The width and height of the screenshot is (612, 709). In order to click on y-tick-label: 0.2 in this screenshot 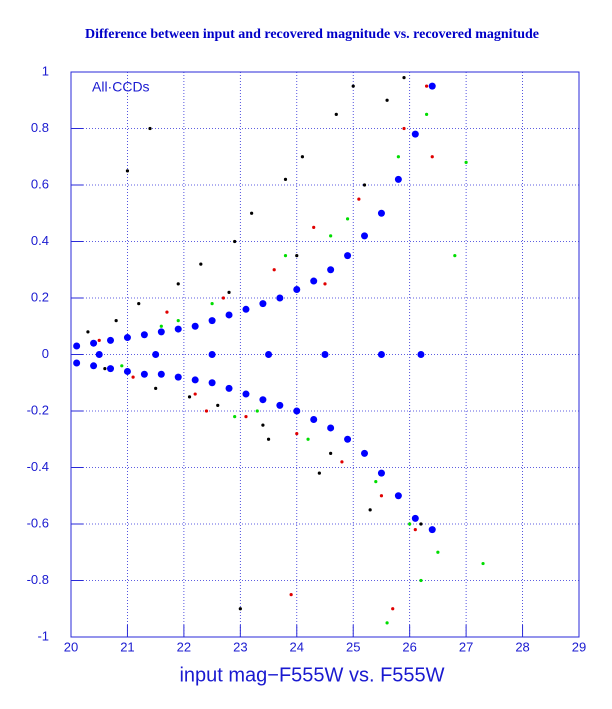, I will do `click(40, 296)`.